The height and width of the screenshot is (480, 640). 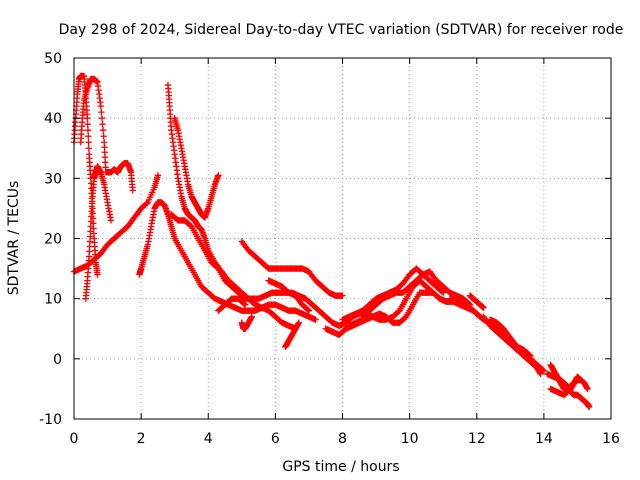 What do you see at coordinates (53, 119) in the screenshot?
I see `y-tick-label: 40` at bounding box center [53, 119].